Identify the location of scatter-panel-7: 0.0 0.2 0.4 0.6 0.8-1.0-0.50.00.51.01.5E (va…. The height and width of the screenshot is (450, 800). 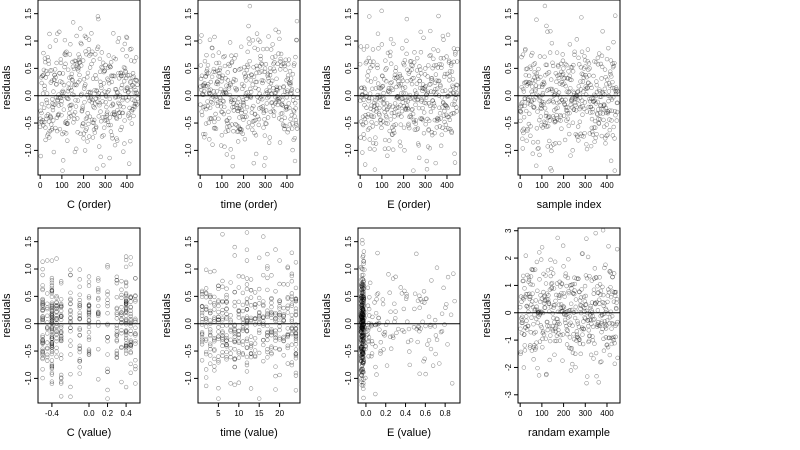
(391, 333).